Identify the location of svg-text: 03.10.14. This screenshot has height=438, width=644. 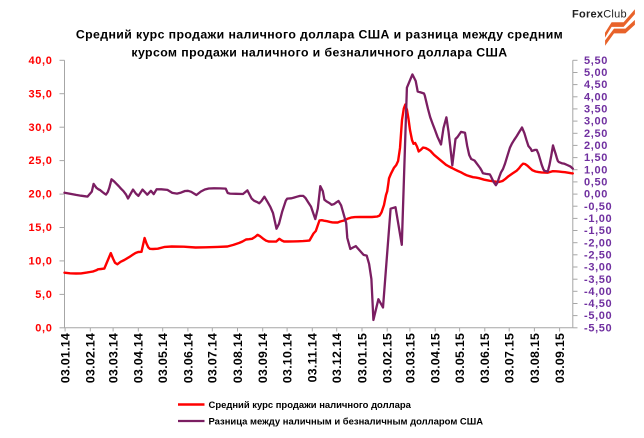
(288, 358).